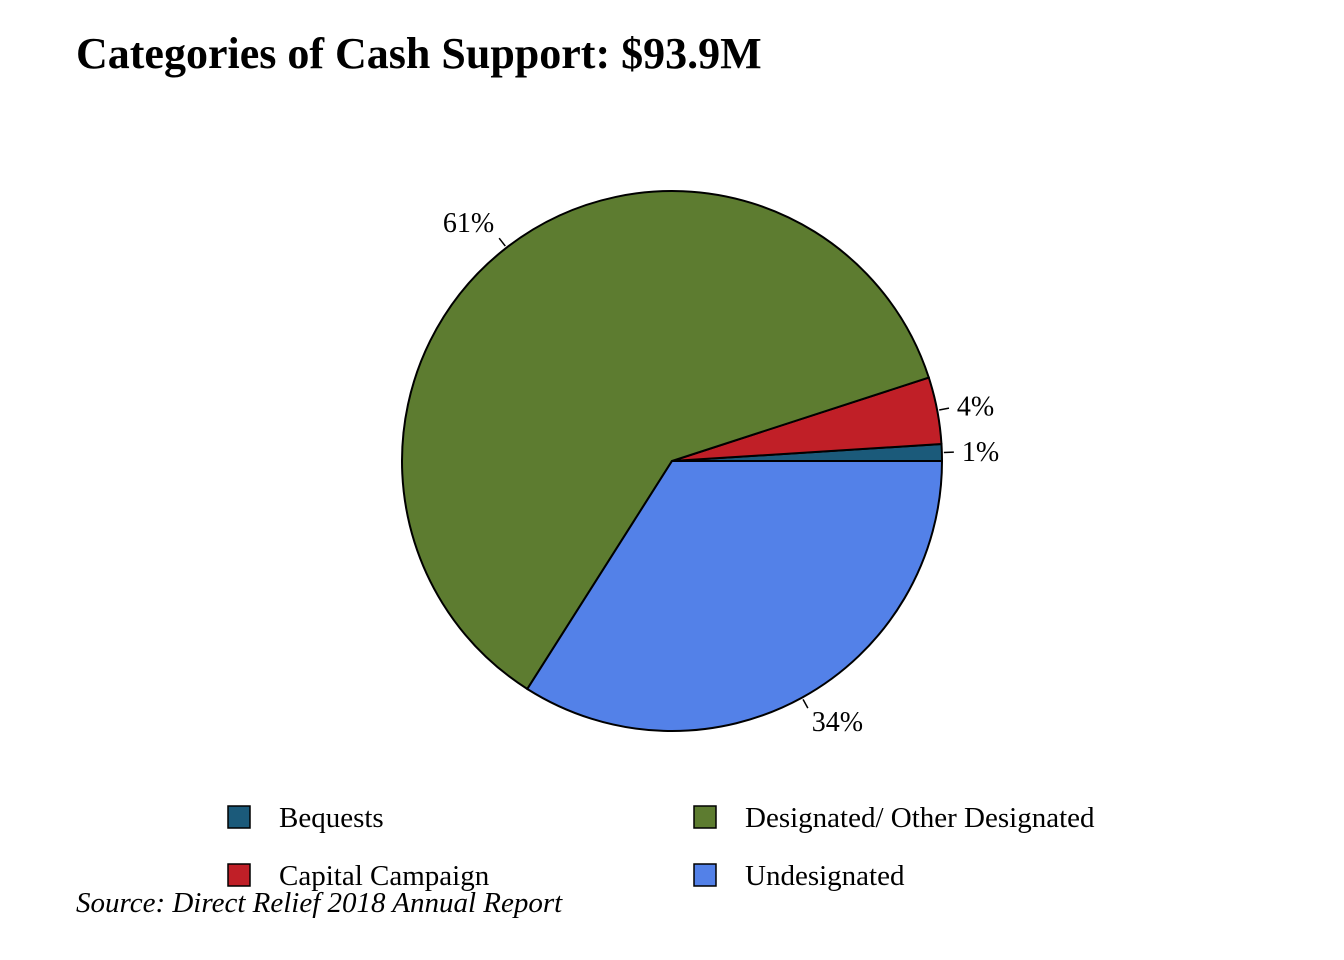 Image resolution: width=1344 pixels, height=960 pixels. I want to click on chart-title: Categories of Cash Support: $93.9M, so click(419, 53).